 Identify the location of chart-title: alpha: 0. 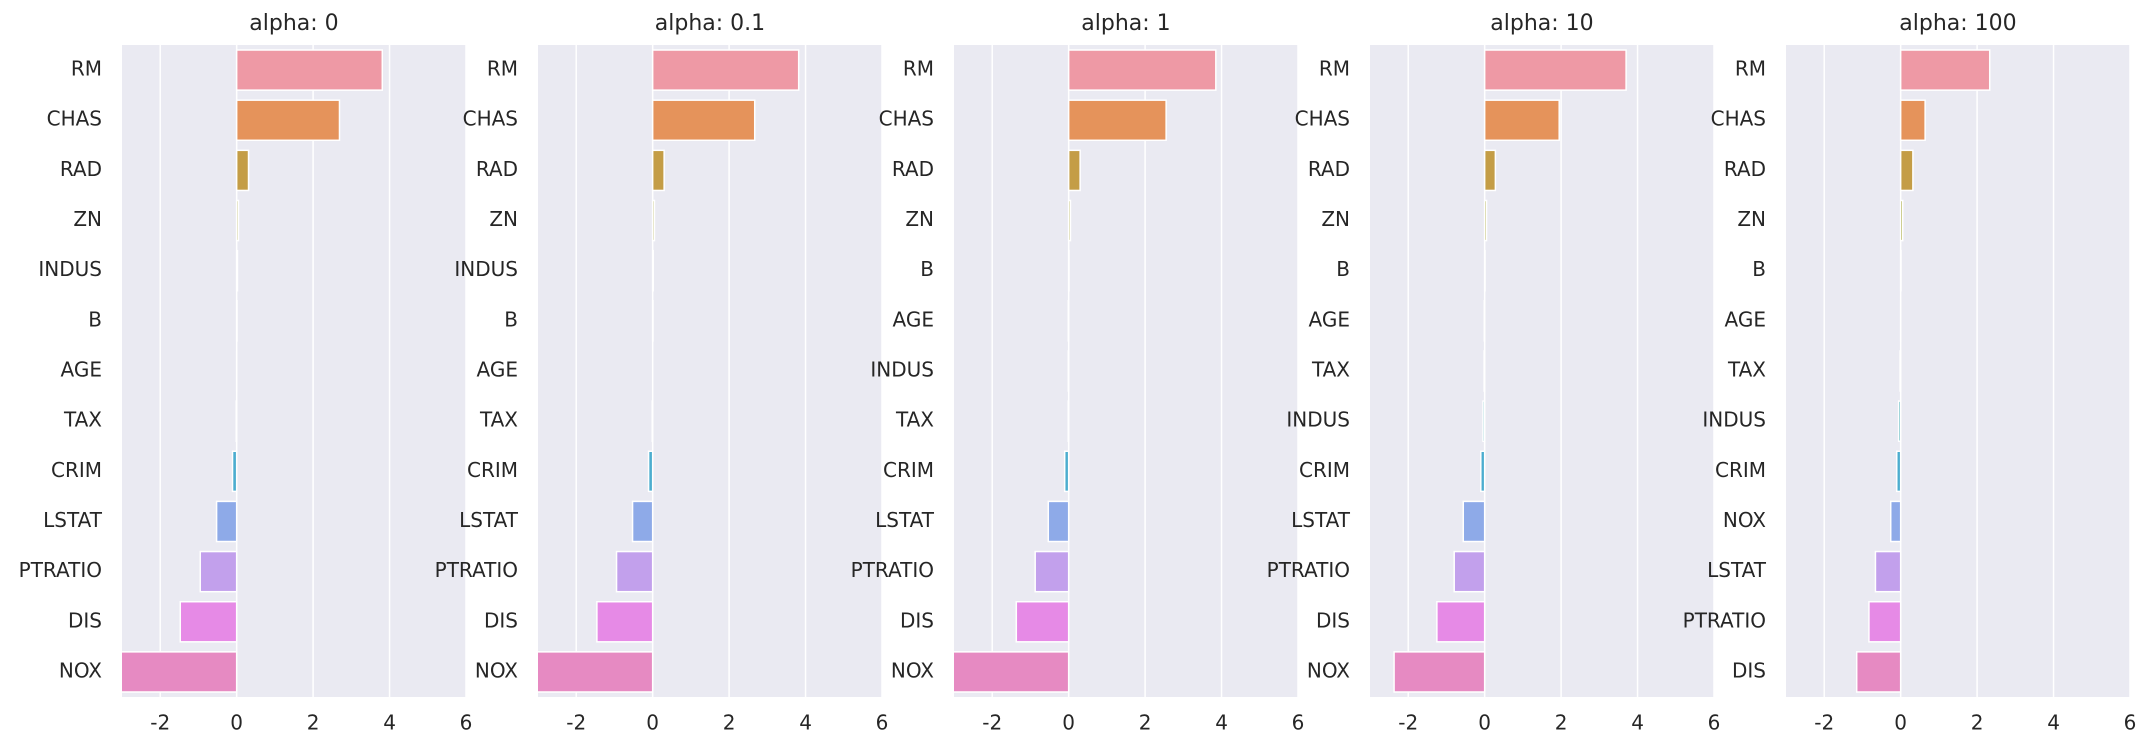
(293, 23).